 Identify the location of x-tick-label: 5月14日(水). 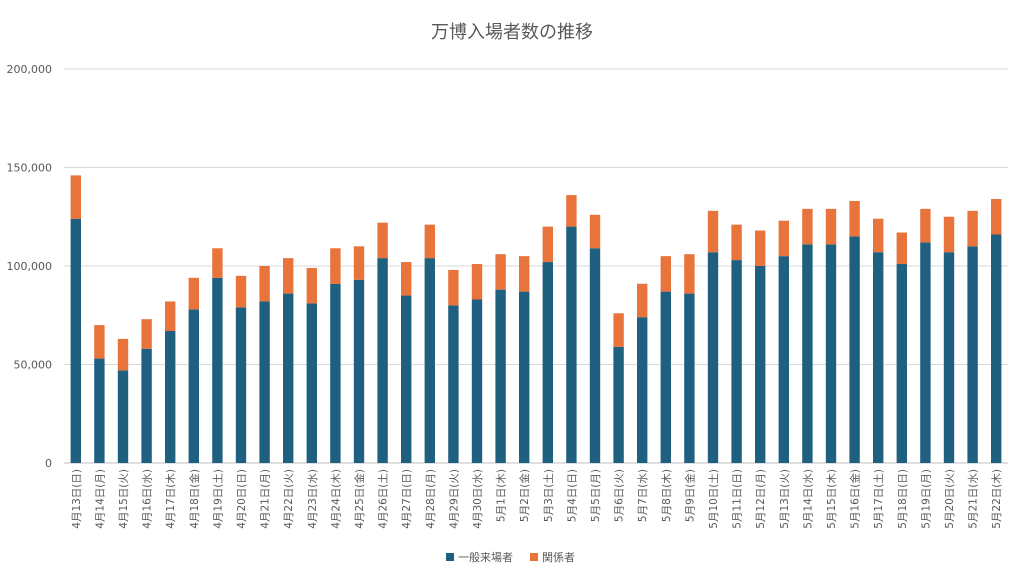
(808, 499).